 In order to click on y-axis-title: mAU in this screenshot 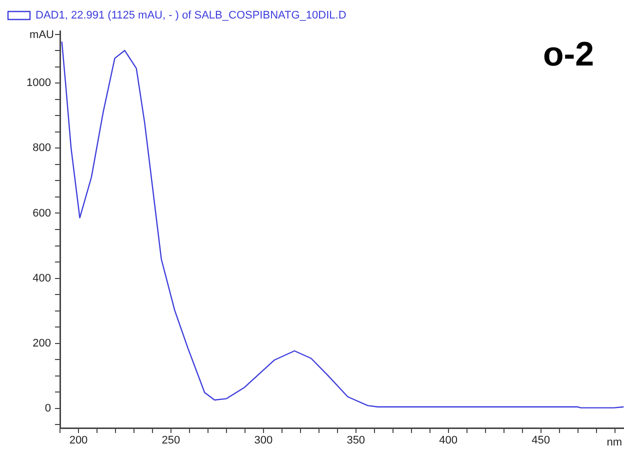, I will do `click(42, 35)`.